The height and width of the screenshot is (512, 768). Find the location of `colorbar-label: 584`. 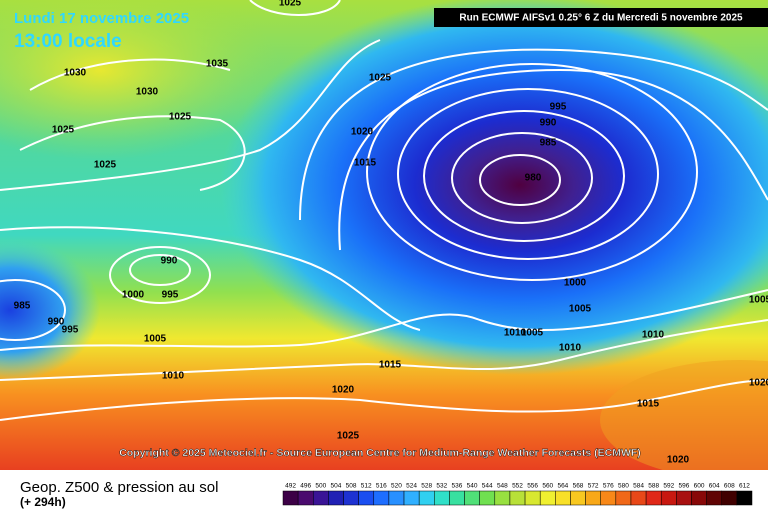

colorbar-label: 584 is located at coordinates (638, 486).